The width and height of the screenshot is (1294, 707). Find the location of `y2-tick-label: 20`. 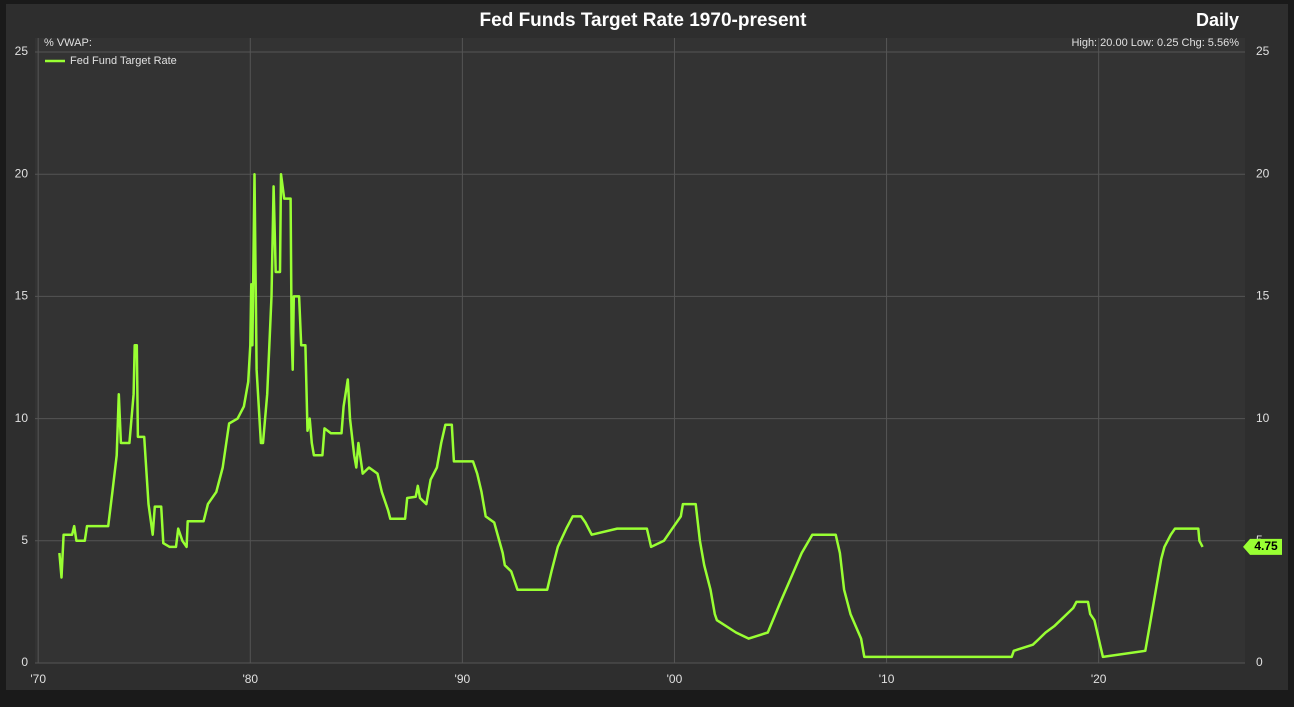

y2-tick-label: 20 is located at coordinates (1263, 173).